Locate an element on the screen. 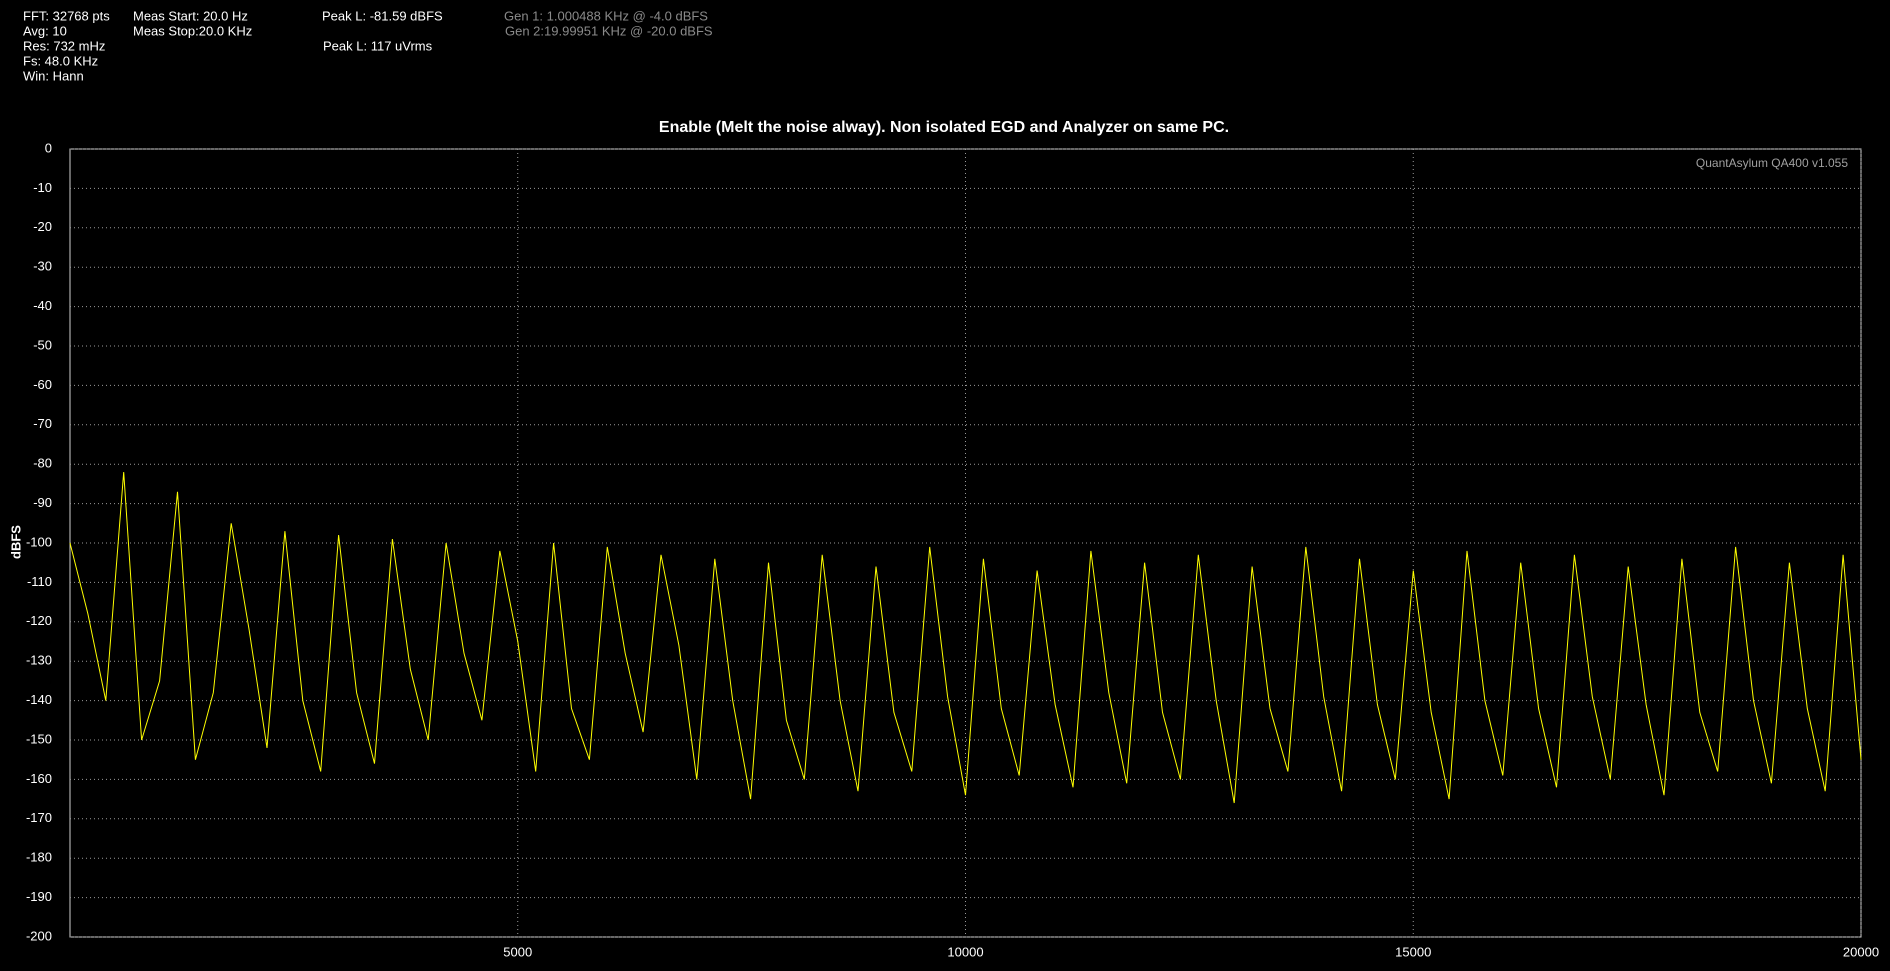  y-tick-label: -180 is located at coordinates (39, 857).